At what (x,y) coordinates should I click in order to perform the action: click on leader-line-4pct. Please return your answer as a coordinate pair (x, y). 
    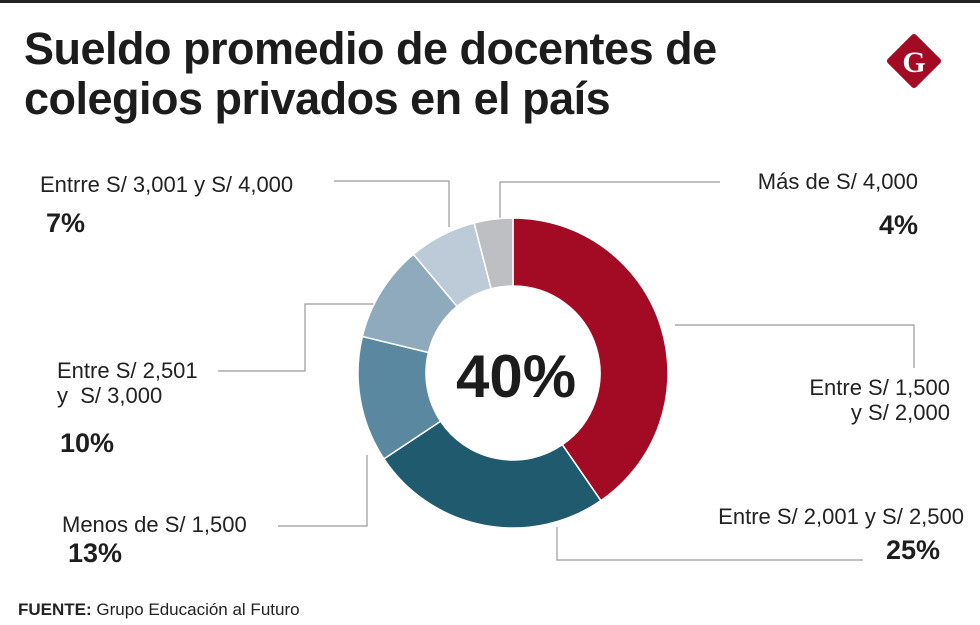
    Looking at the image, I should click on (609, 199).